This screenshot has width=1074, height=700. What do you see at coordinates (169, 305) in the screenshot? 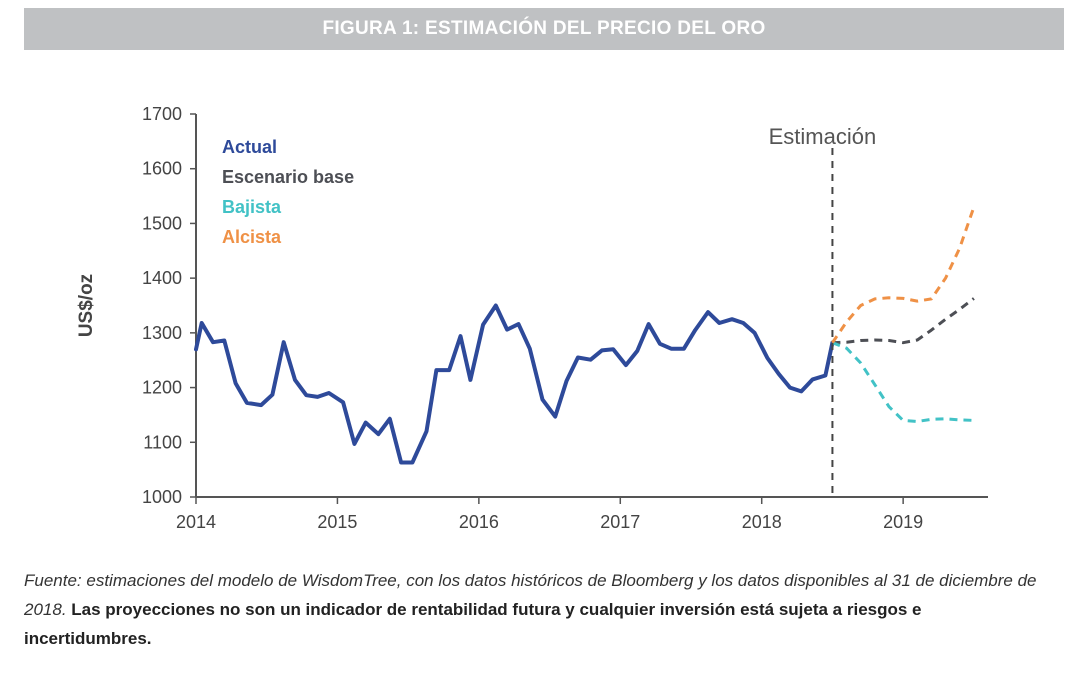
I see `y-axis-ticks: 1000 1100 1200 1300 1400 1500 1600 1700` at bounding box center [169, 305].